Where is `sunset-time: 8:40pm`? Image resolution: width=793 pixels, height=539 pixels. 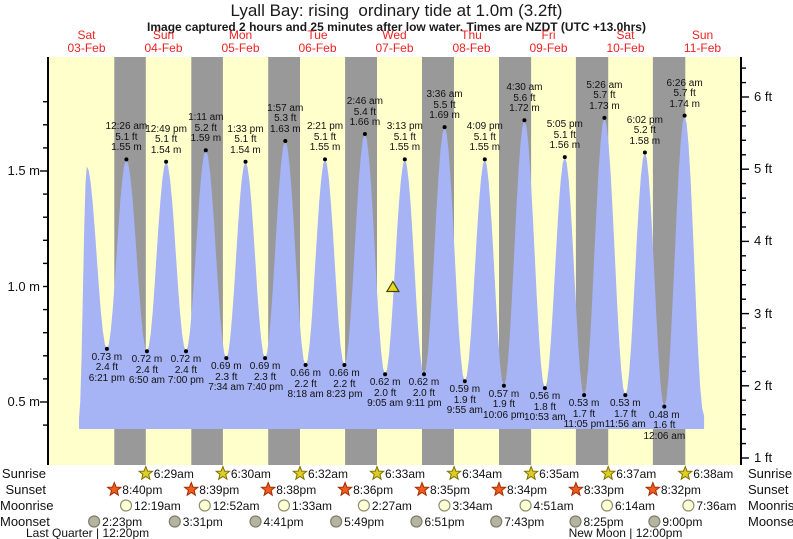 sunset-time: 8:40pm is located at coordinates (142, 489).